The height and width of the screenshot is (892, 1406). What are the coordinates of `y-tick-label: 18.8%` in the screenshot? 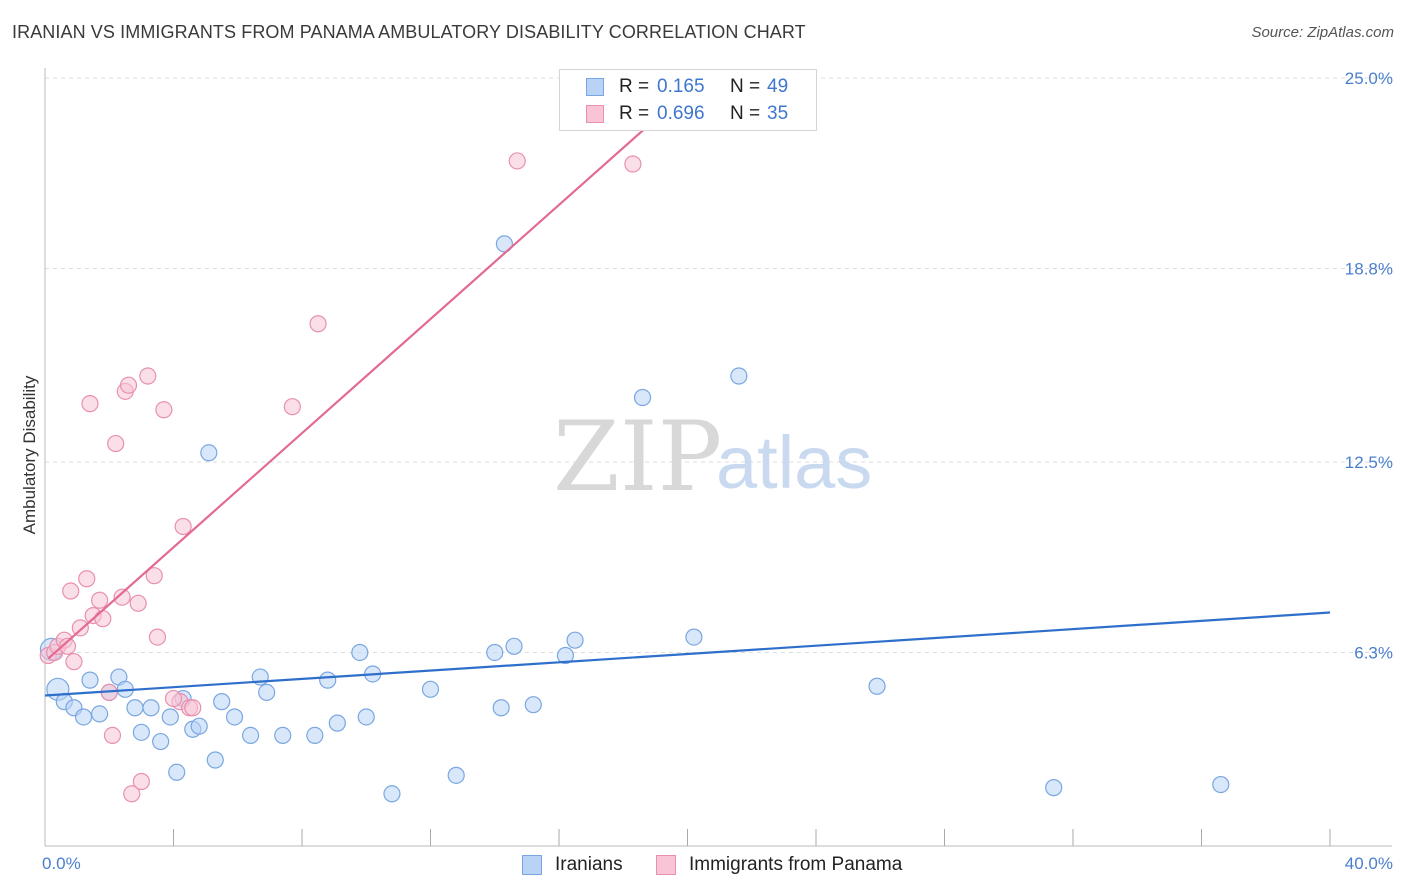 It's located at (1369, 268).